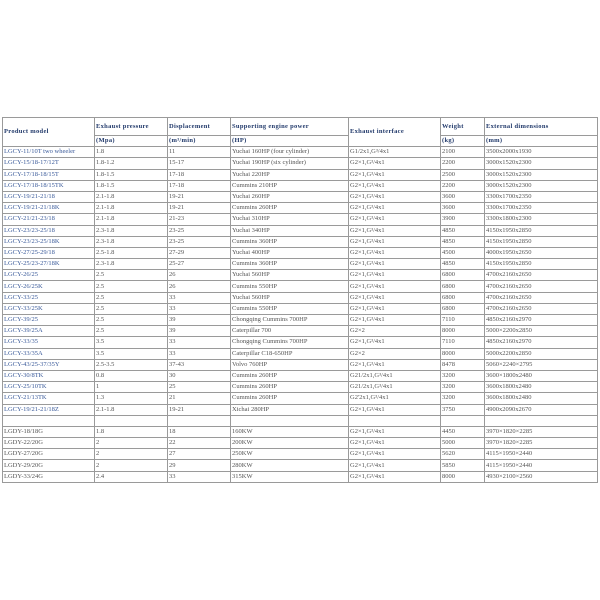  What do you see at coordinates (131, 398) in the screenshot?
I see `cell-pressure: 1.3` at bounding box center [131, 398].